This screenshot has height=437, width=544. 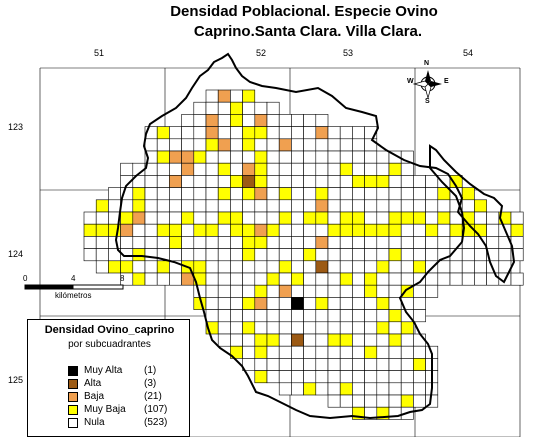 I want to click on legend-item: Alta (3), so click(x=128, y=384).